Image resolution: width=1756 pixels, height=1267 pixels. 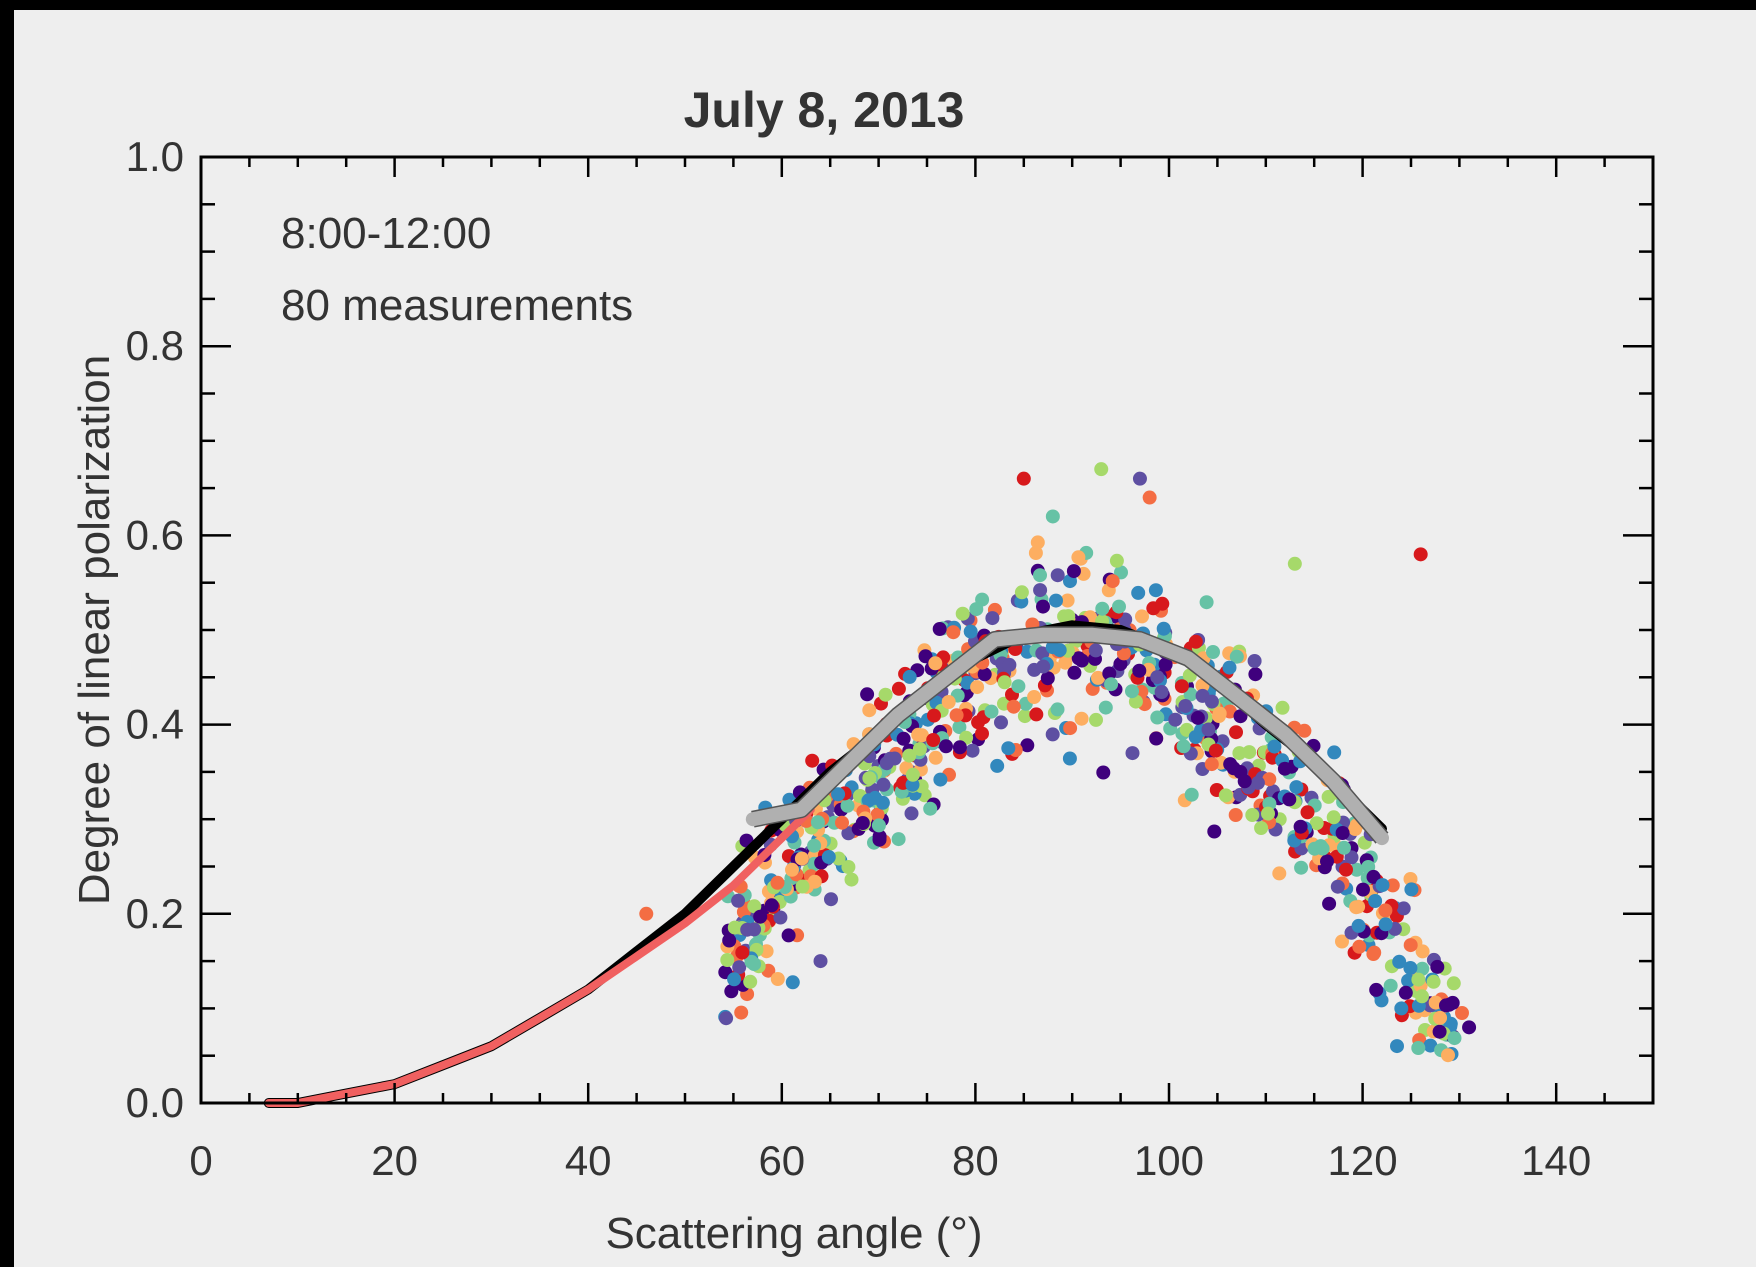 I want to click on x-tick-label: 60, so click(x=781, y=1160).